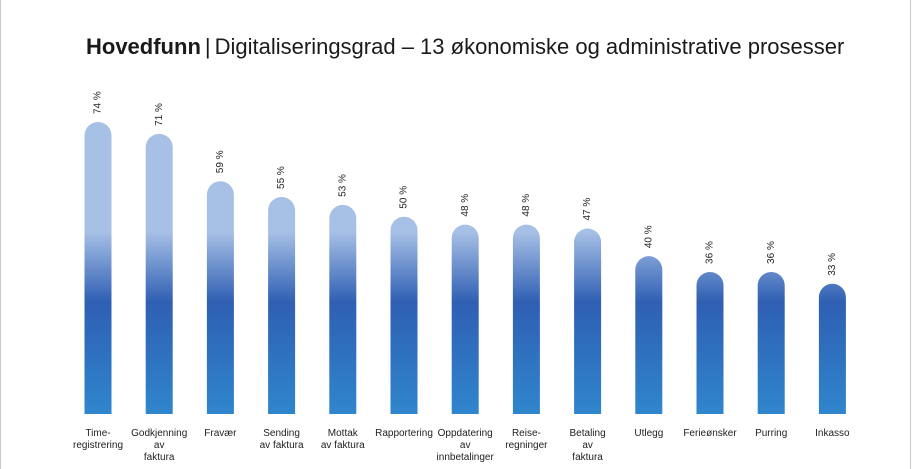 The height and width of the screenshot is (469, 913). What do you see at coordinates (465, 457) in the screenshot?
I see `category-label-line: innbetalinger` at bounding box center [465, 457].